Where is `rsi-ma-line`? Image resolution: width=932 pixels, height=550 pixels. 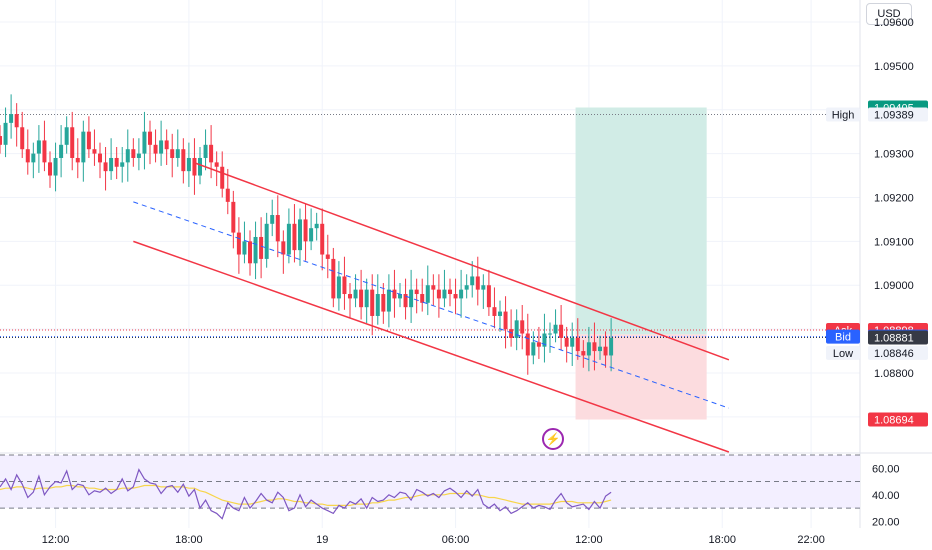 rsi-ma-line is located at coordinates (306, 495).